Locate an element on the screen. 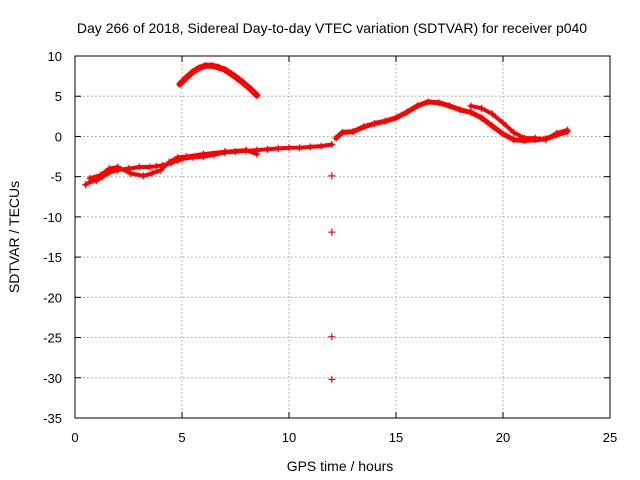 Image resolution: width=640 pixels, height=480 pixels. y-axis-label: SDTVAR / TECUs is located at coordinates (14, 237).